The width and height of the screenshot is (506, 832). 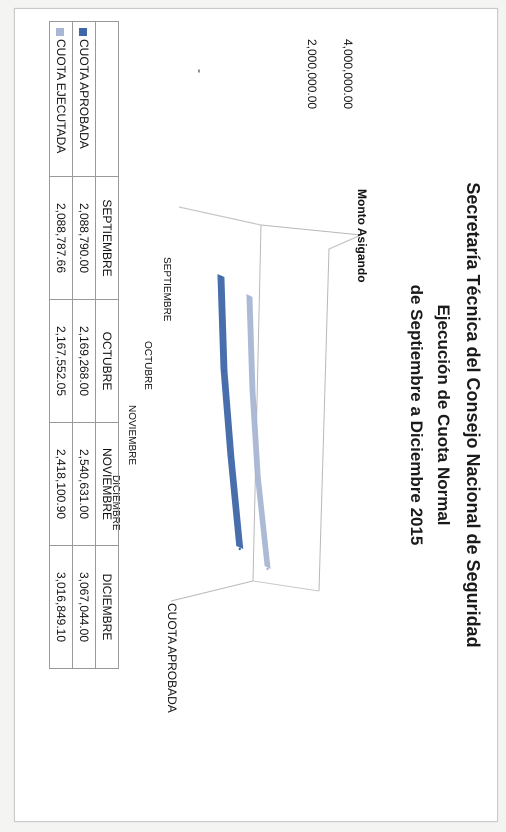 What do you see at coordinates (84, 607) in the screenshot?
I see `table-cell: 3,067,044.00` at bounding box center [84, 607].